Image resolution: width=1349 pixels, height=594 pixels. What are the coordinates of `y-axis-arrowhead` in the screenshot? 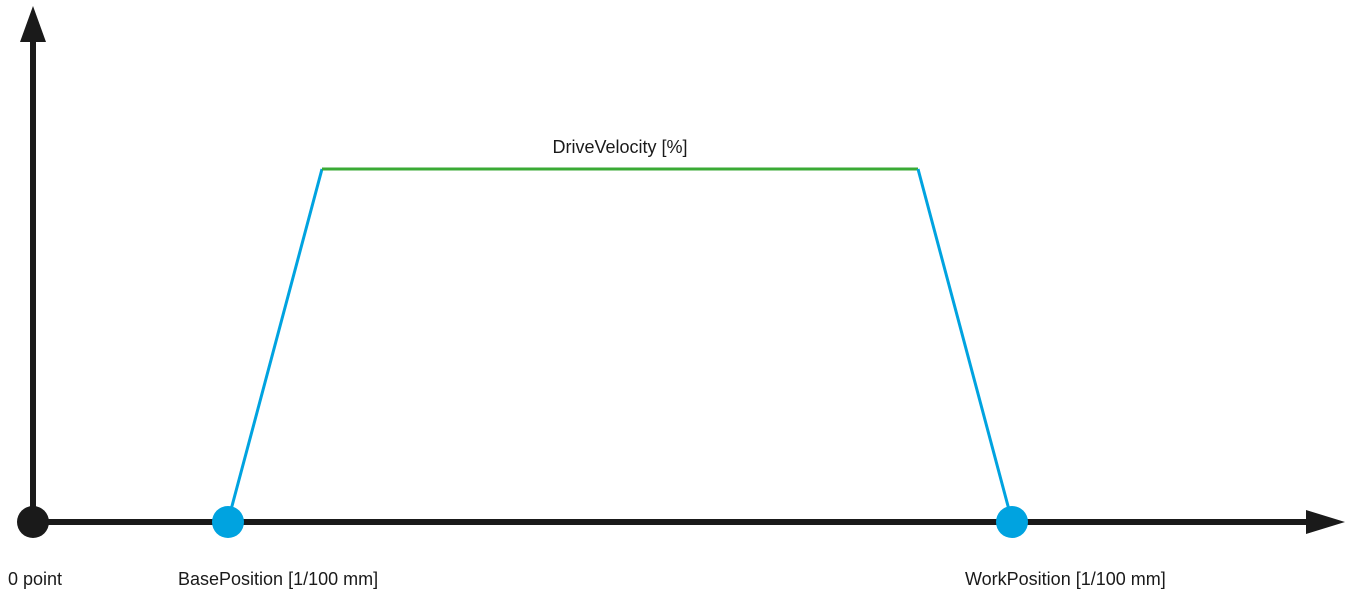 It's located at (33, 24).